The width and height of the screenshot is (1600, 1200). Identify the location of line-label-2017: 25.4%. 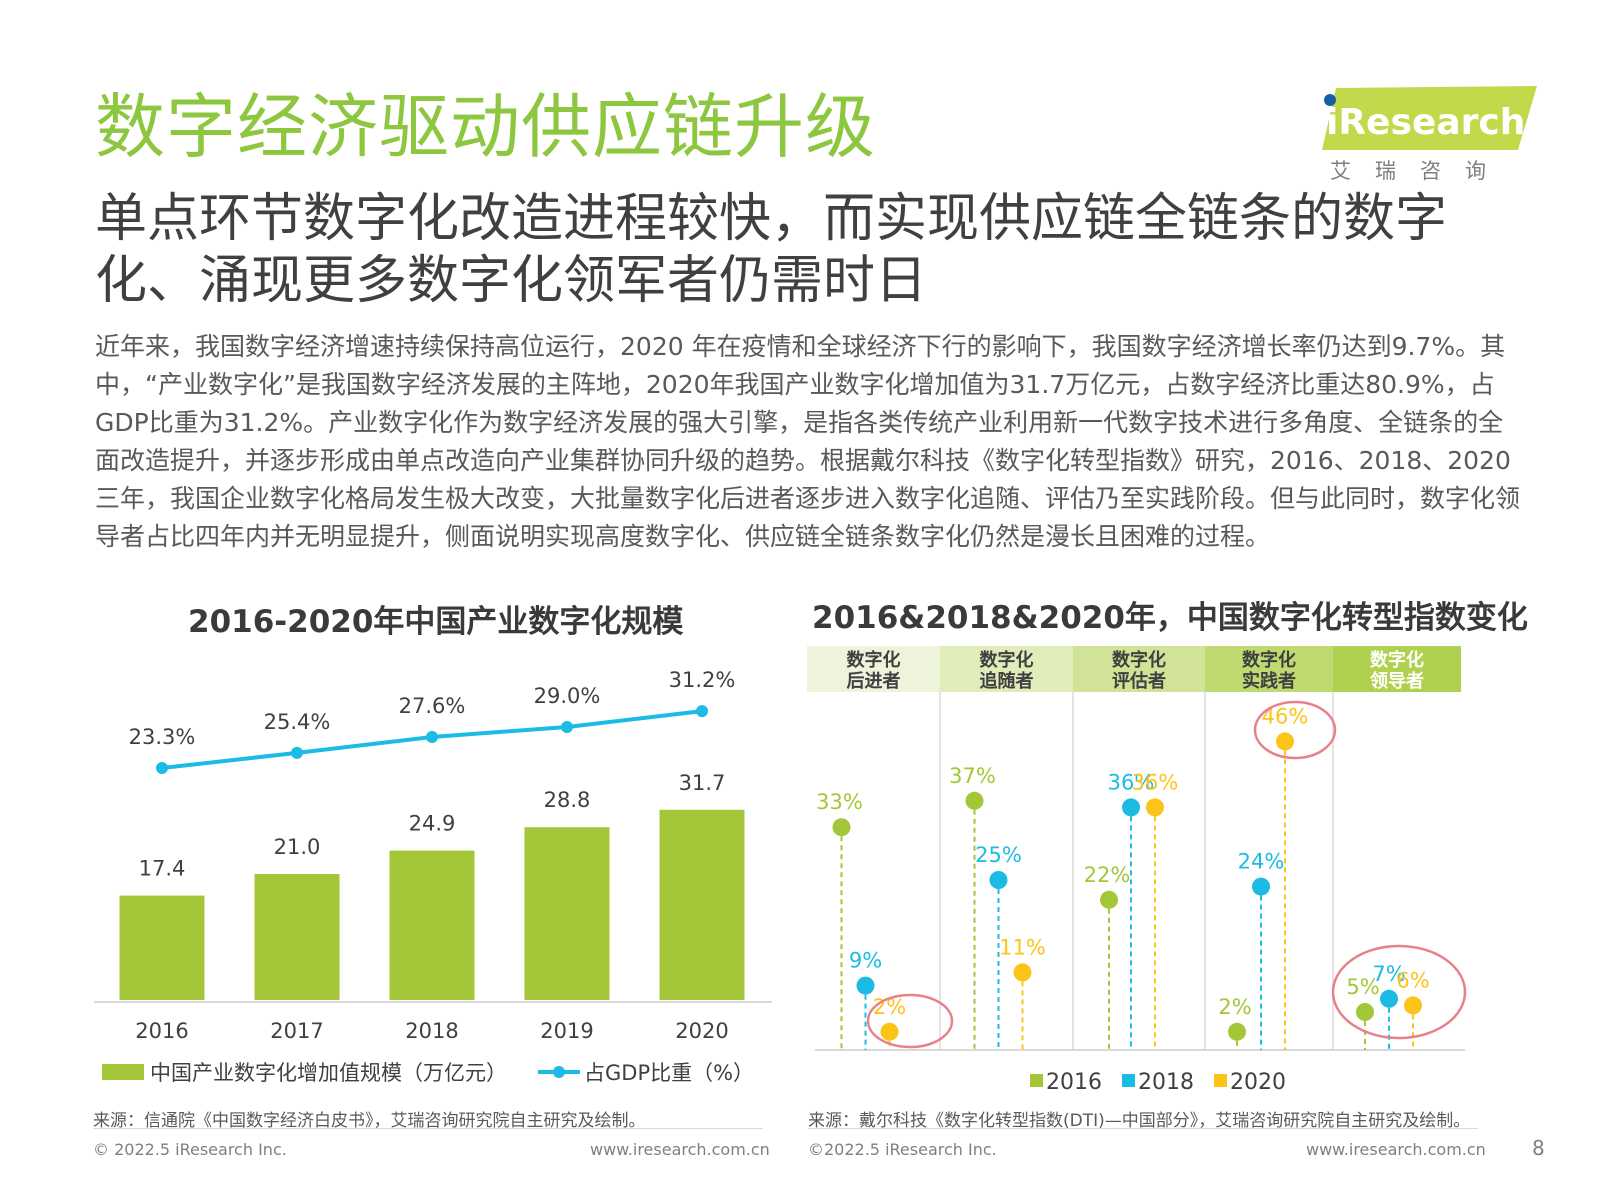
(297, 722).